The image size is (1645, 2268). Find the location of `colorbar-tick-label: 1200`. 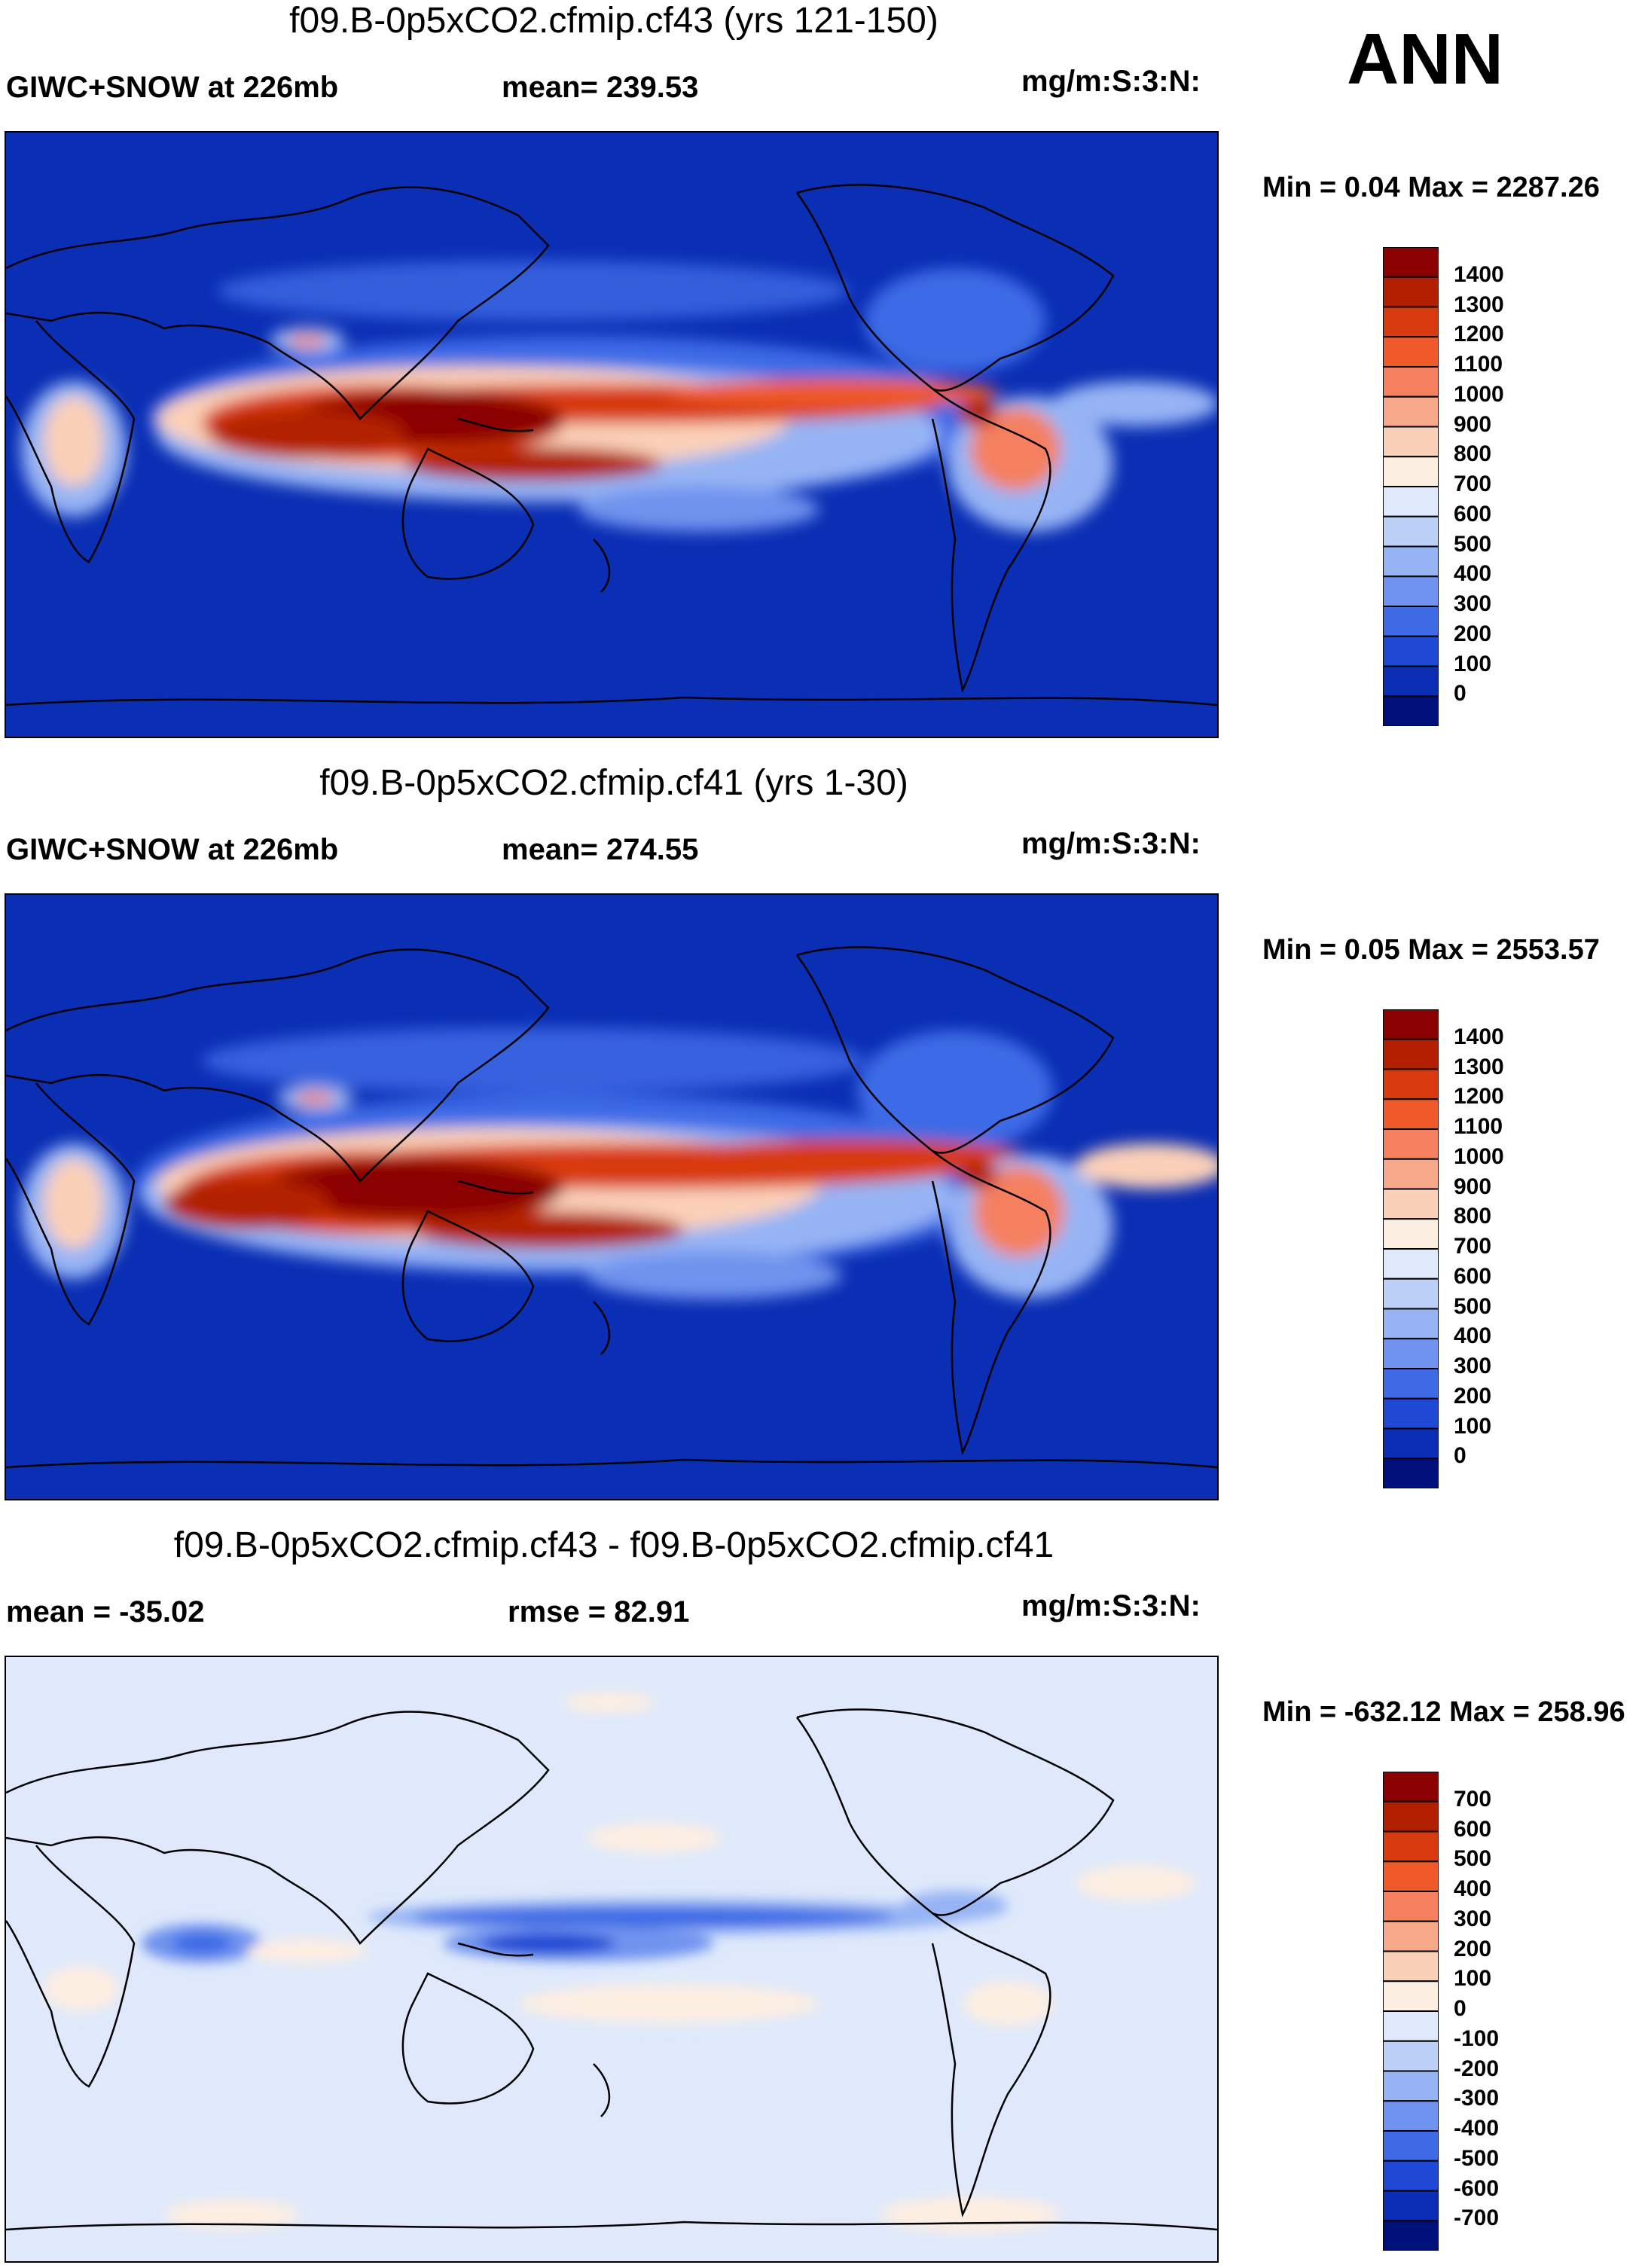

colorbar-tick-label: 1200 is located at coordinates (1479, 334).